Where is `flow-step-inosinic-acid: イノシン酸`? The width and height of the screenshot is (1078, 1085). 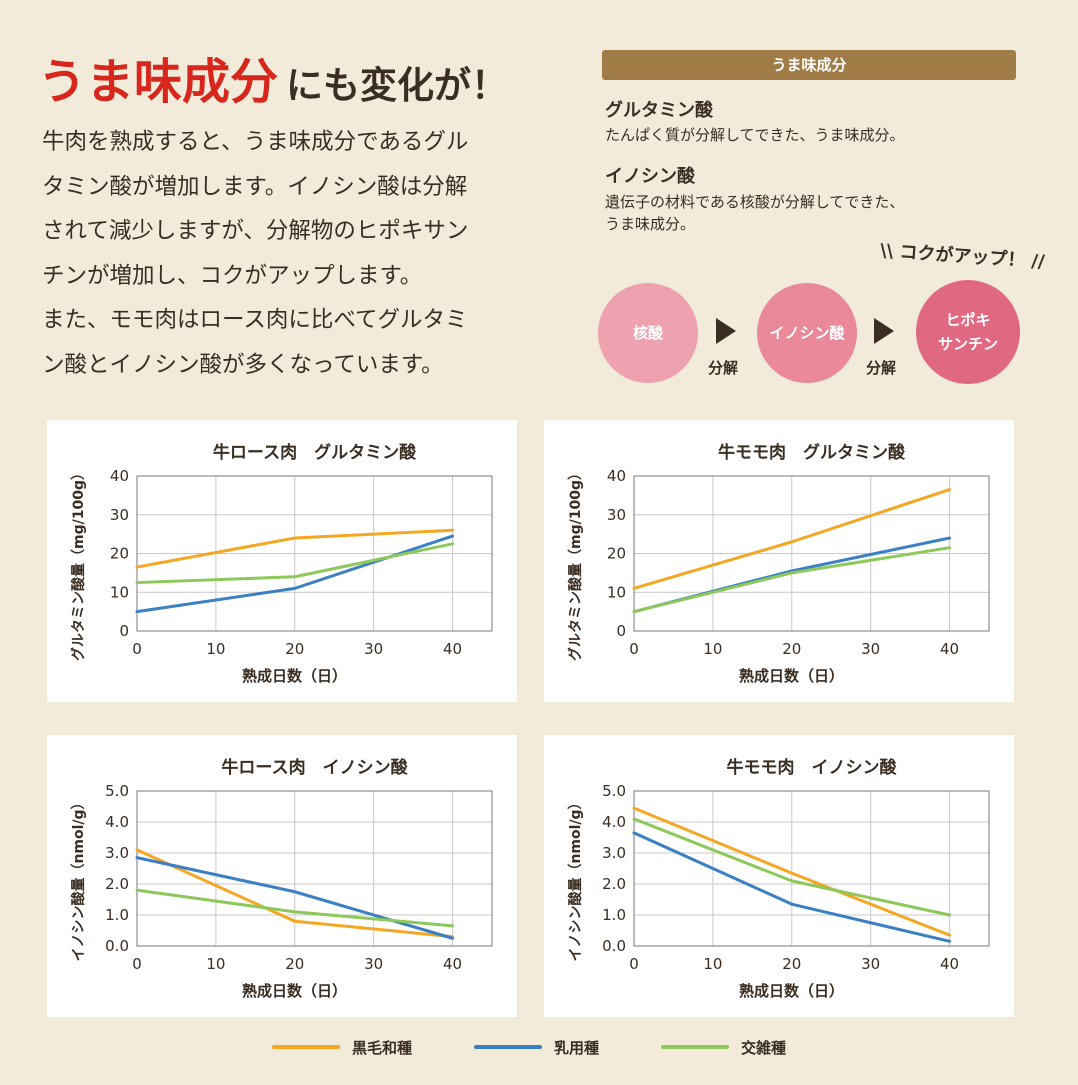 flow-step-inosinic-acid: イノシン酸 is located at coordinates (807, 333).